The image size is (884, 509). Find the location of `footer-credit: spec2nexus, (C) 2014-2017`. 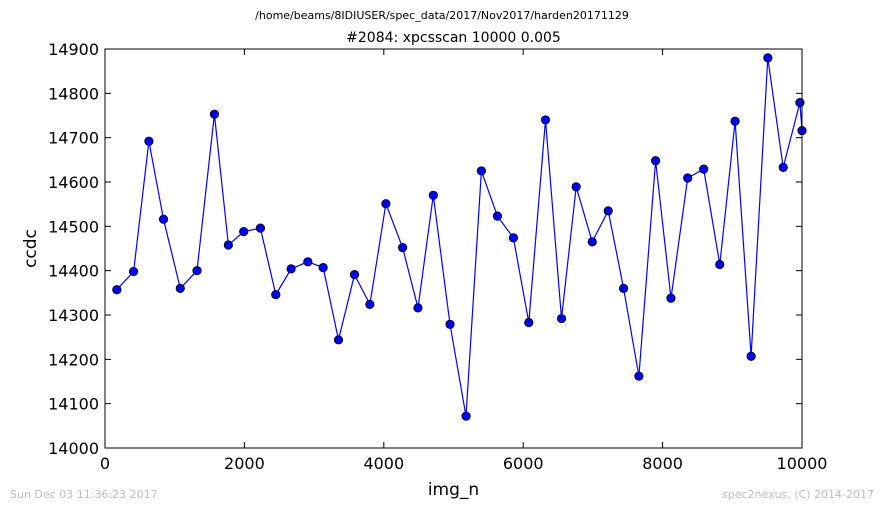

footer-credit: spec2nexus, (C) 2014-2017 is located at coordinates (798, 494).